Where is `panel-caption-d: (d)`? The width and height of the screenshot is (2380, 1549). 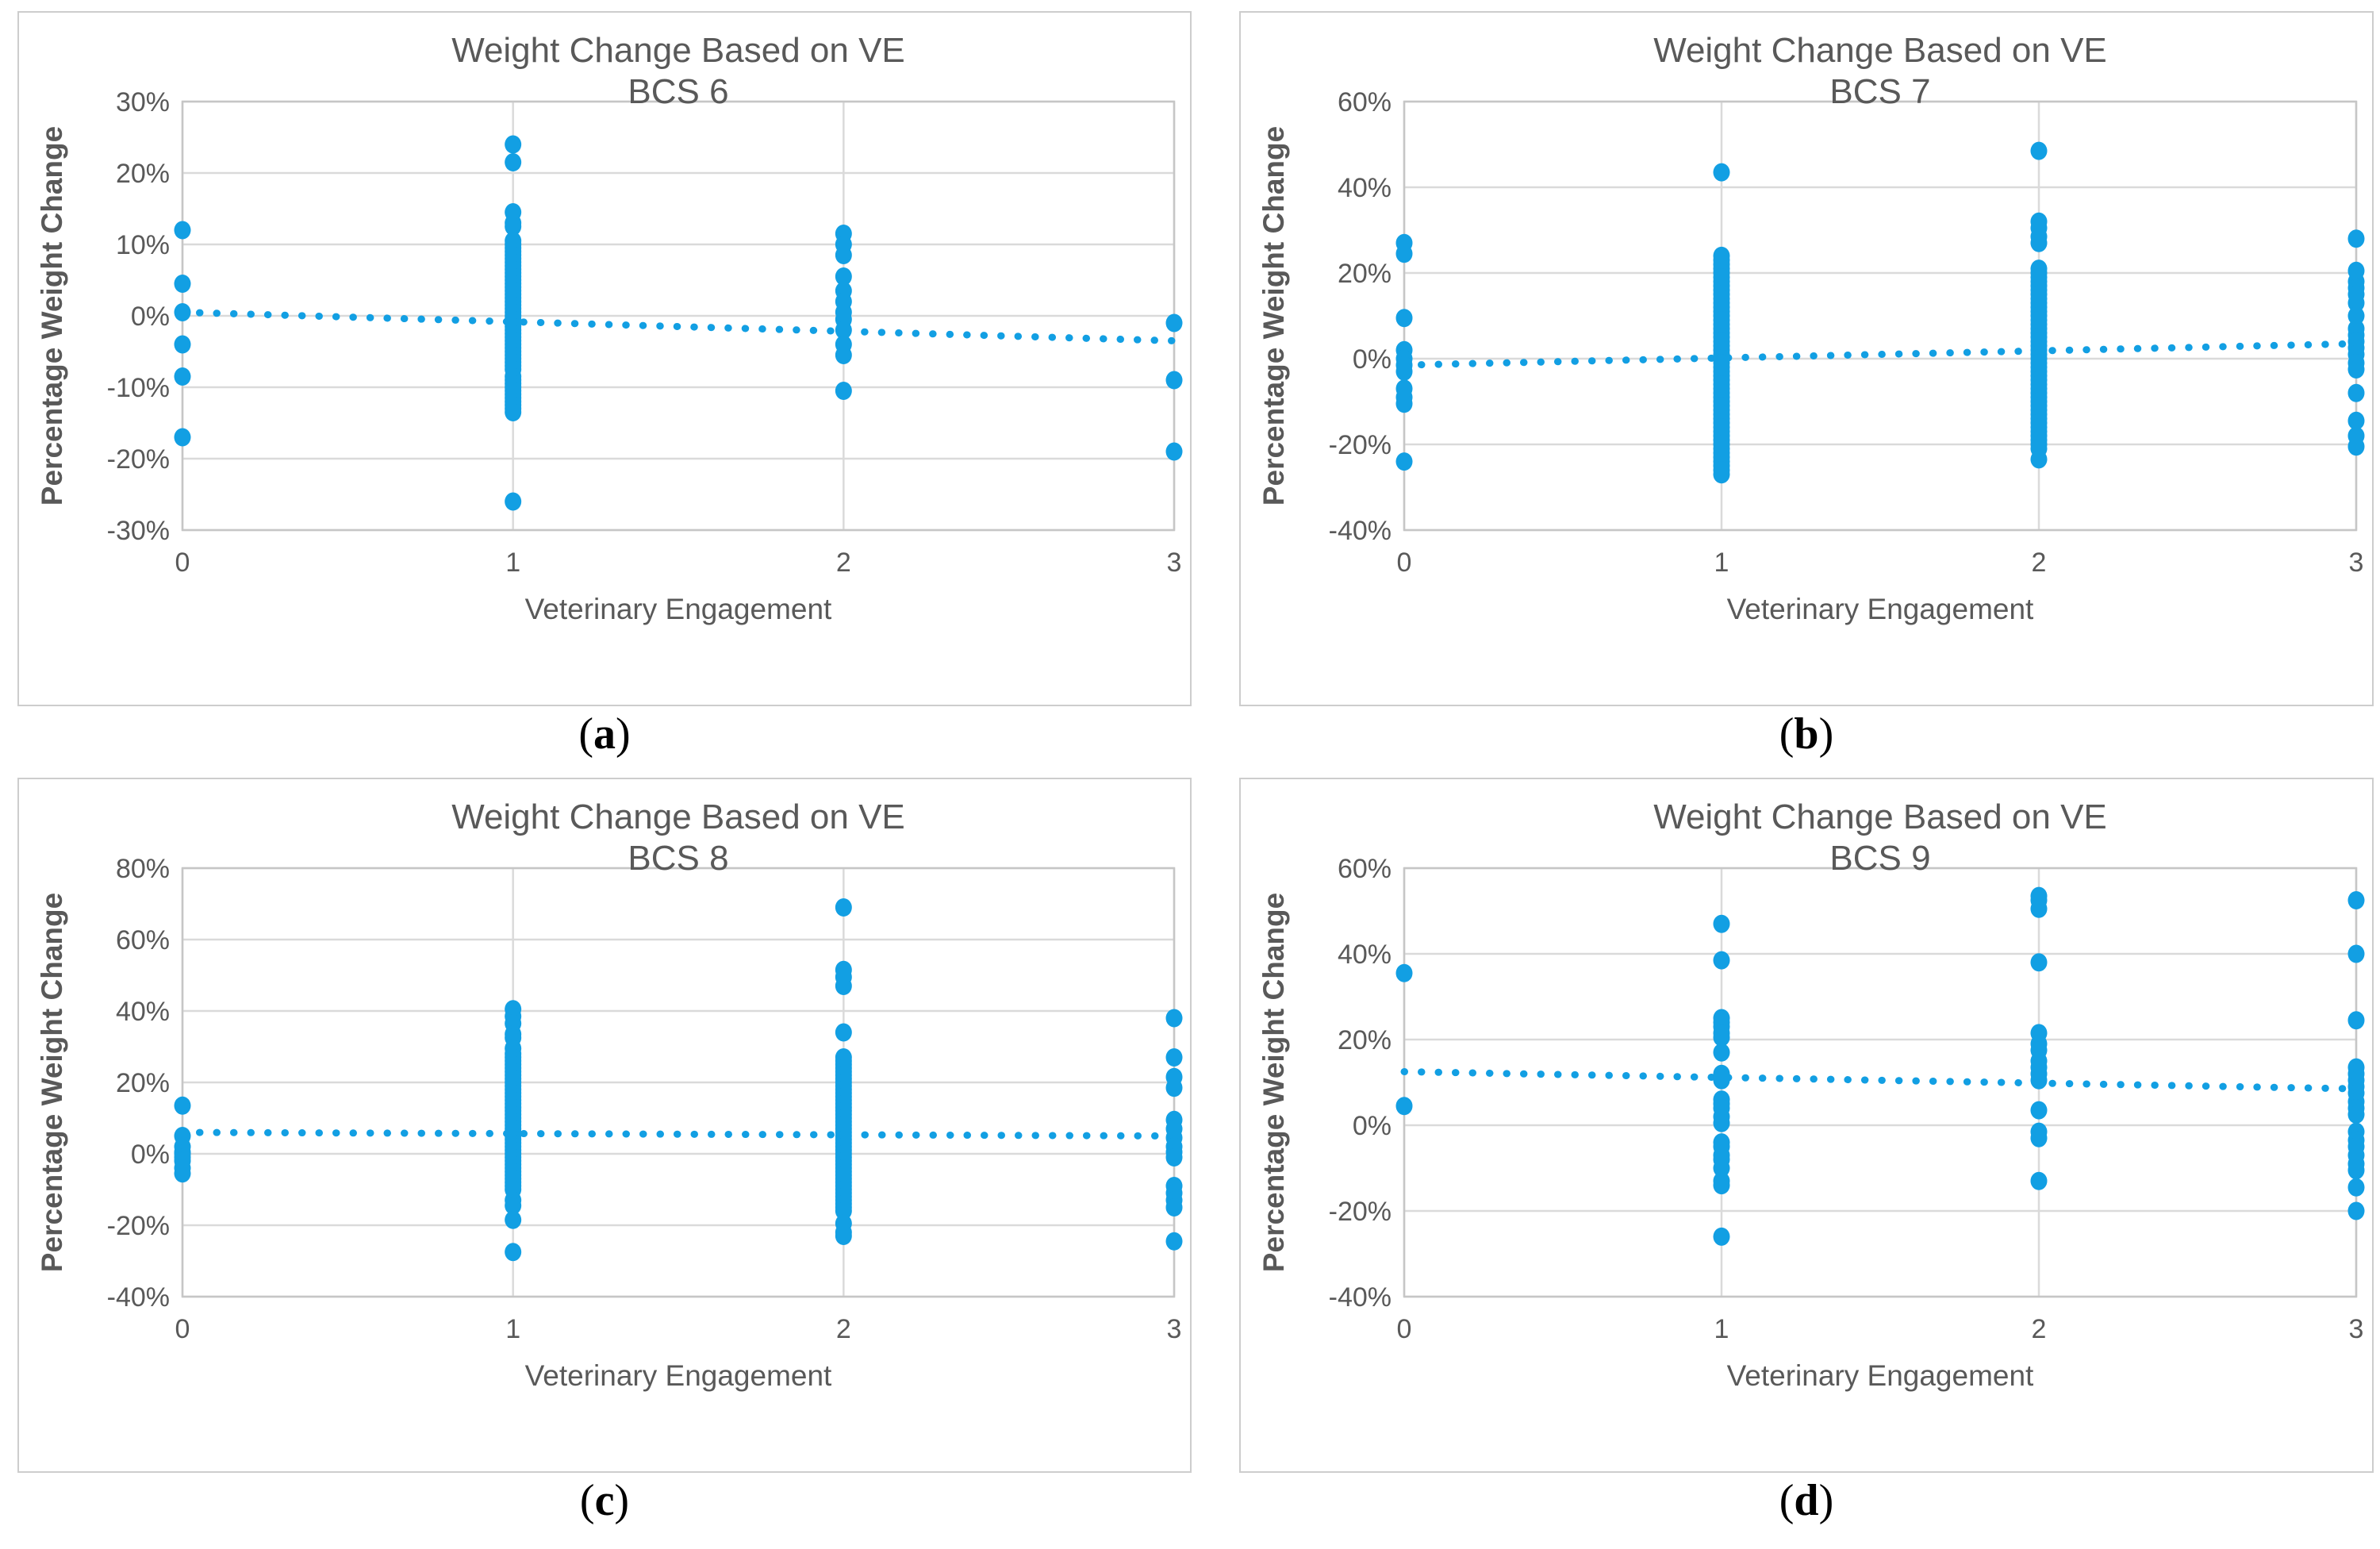
panel-caption-d: (d) is located at coordinates (1806, 1500).